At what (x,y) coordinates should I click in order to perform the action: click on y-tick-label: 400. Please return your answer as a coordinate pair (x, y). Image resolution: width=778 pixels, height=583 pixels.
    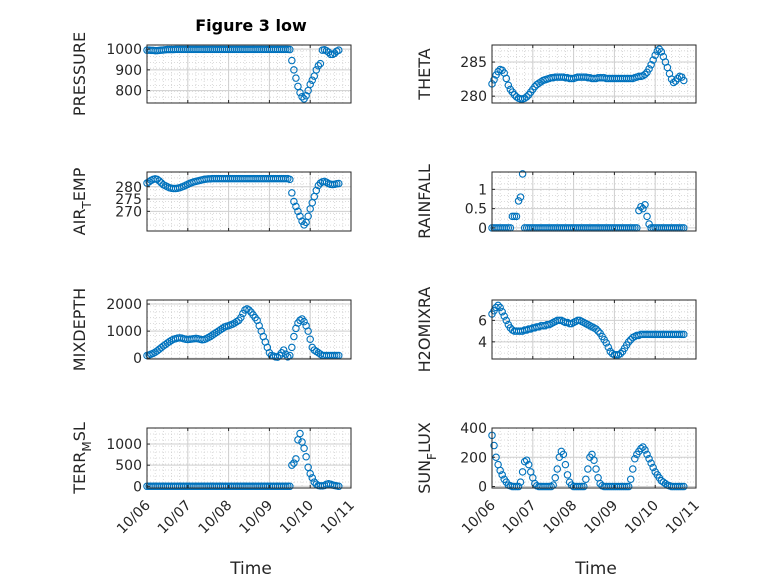
    Looking at the image, I should click on (473, 429).